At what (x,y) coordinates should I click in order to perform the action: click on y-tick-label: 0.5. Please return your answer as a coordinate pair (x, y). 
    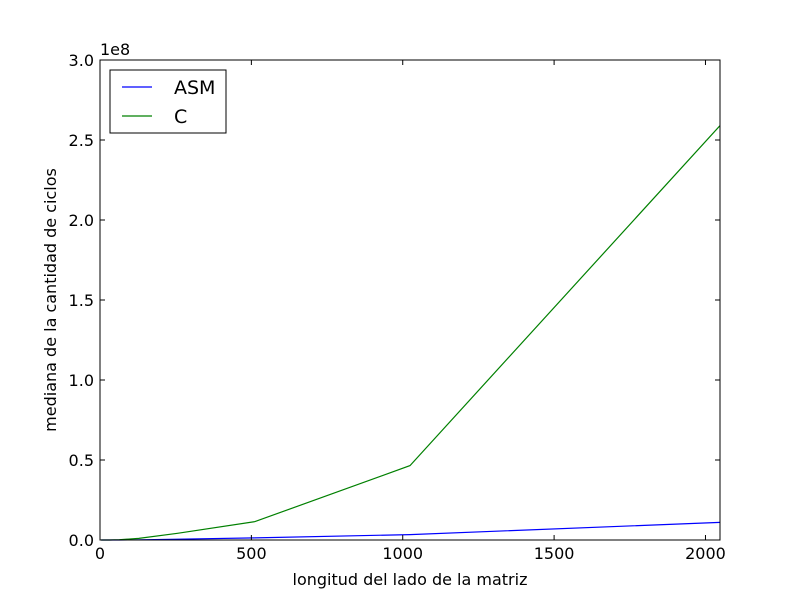
    Looking at the image, I should click on (81, 460).